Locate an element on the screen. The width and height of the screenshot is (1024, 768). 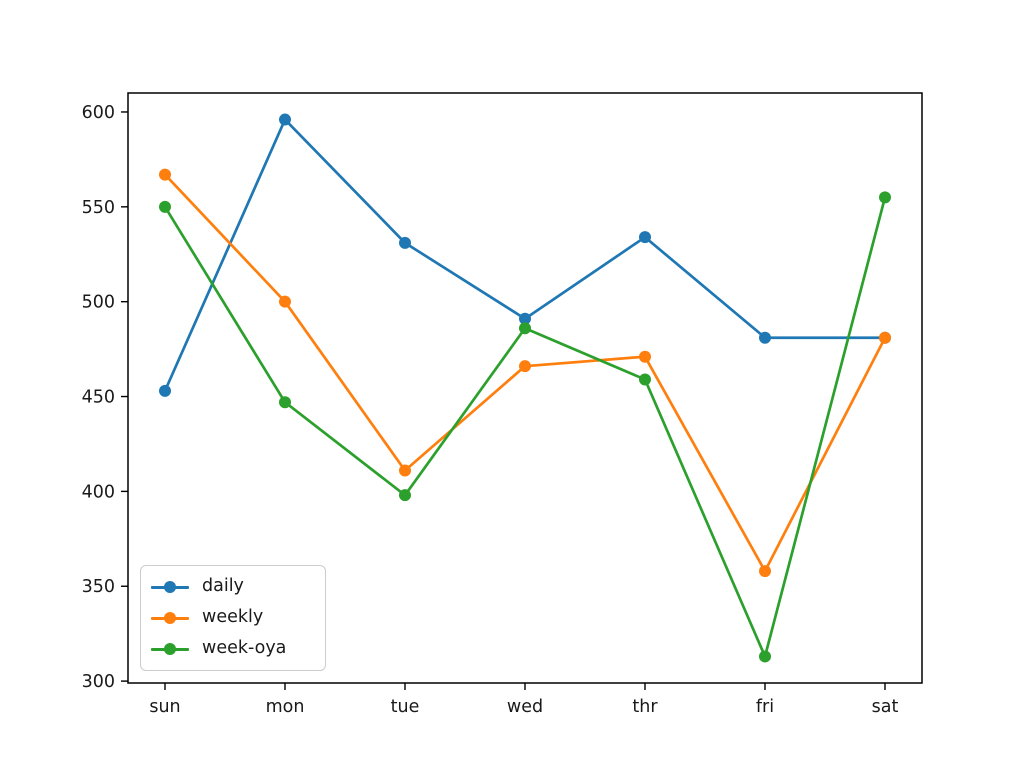
data-point-weekly-thr is located at coordinates (645, 356).